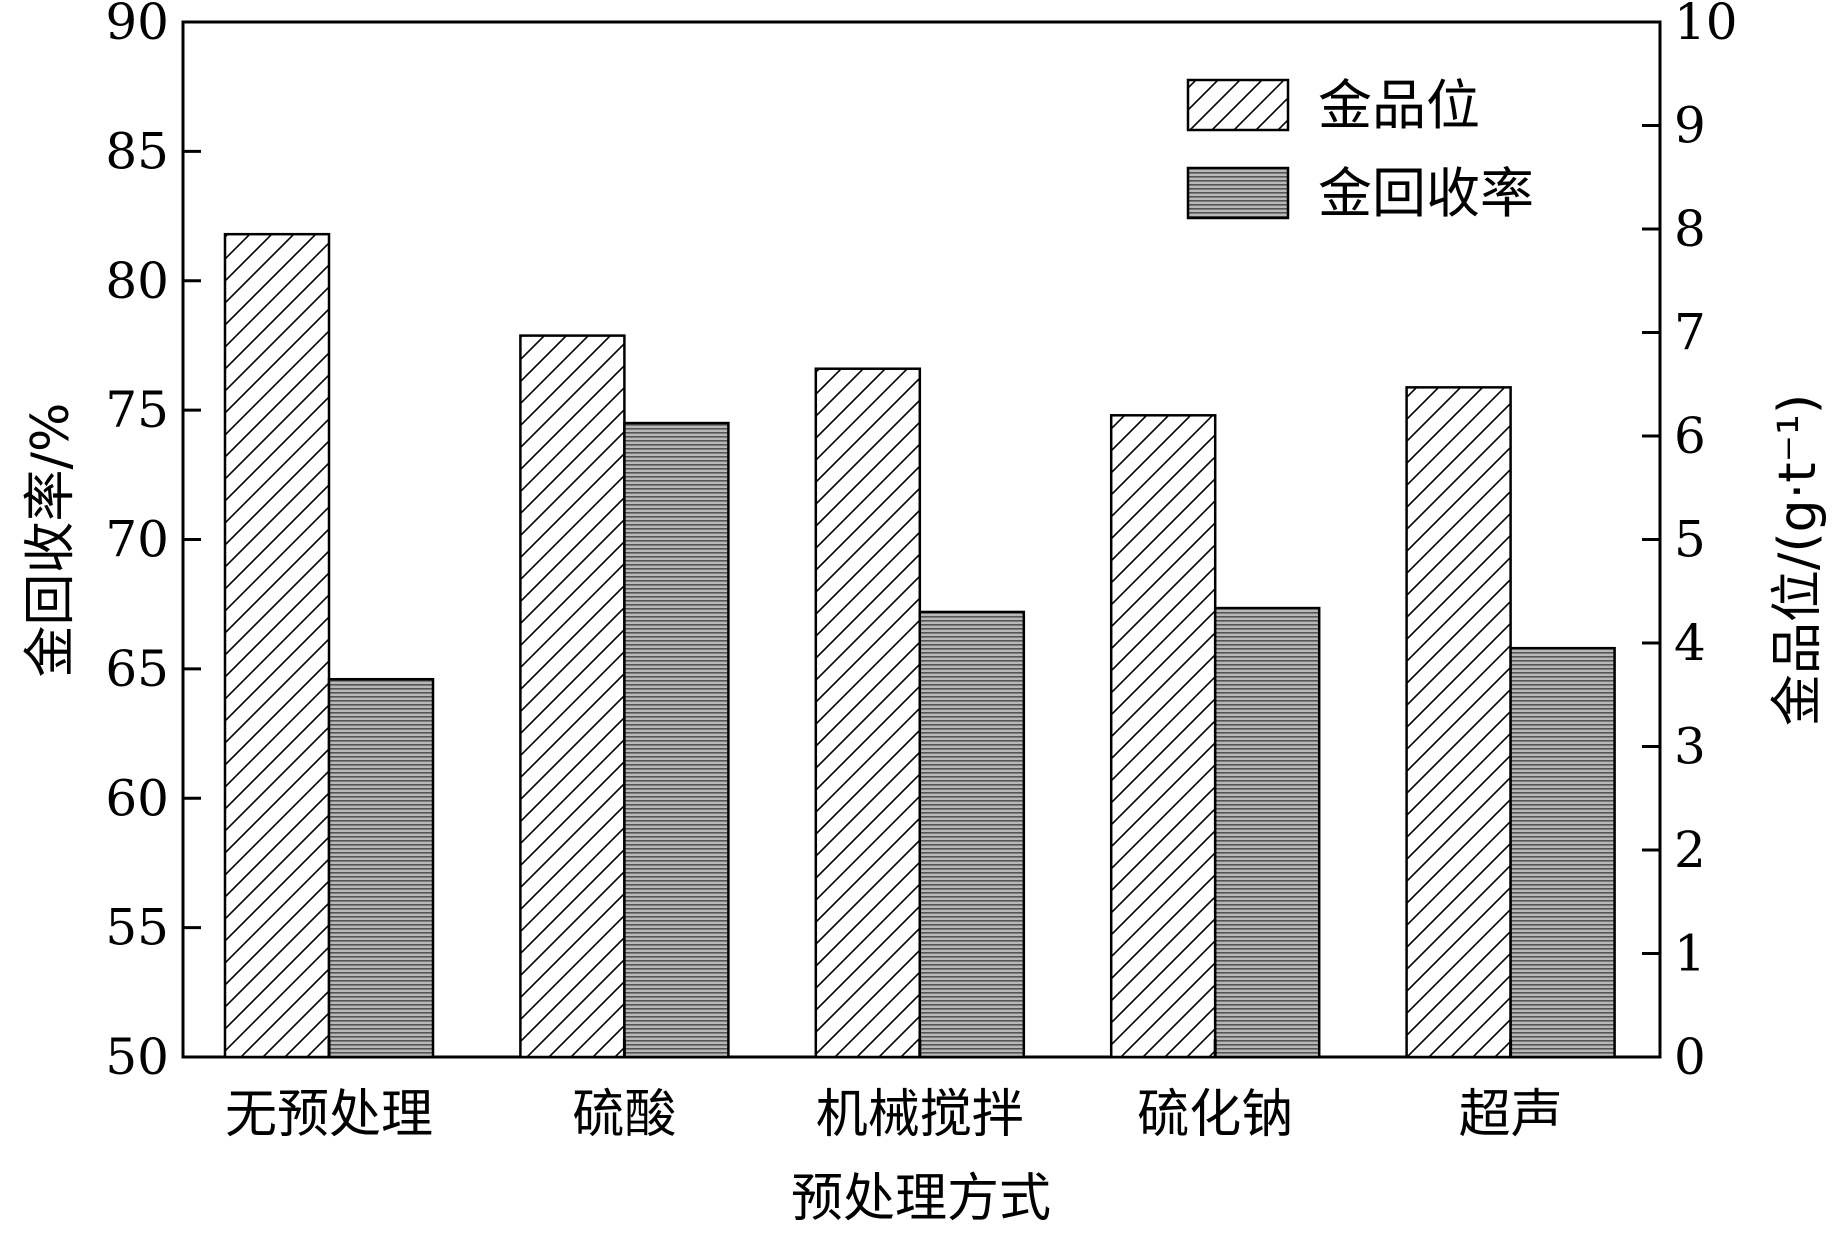 This screenshot has width=1843, height=1236. Describe the element at coordinates (624, 1115) in the screenshot. I see `x-tick-label-2: 硫酸` at that location.